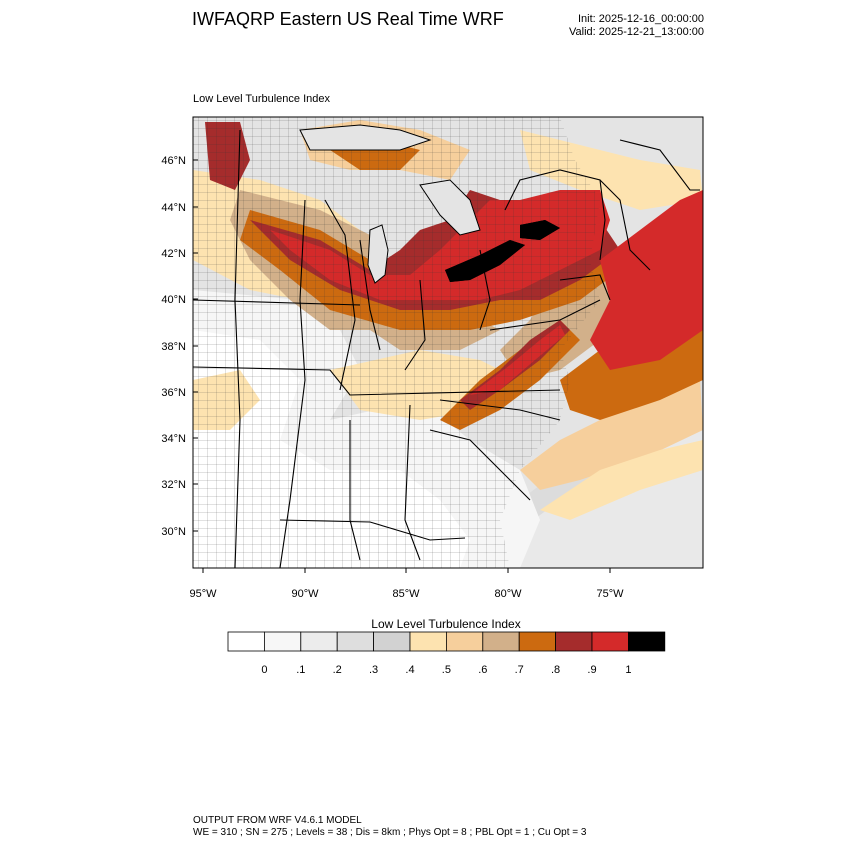 The image size is (850, 850). Describe the element at coordinates (628, 670) in the screenshot. I see `colorbar-tick-label: 1` at that location.